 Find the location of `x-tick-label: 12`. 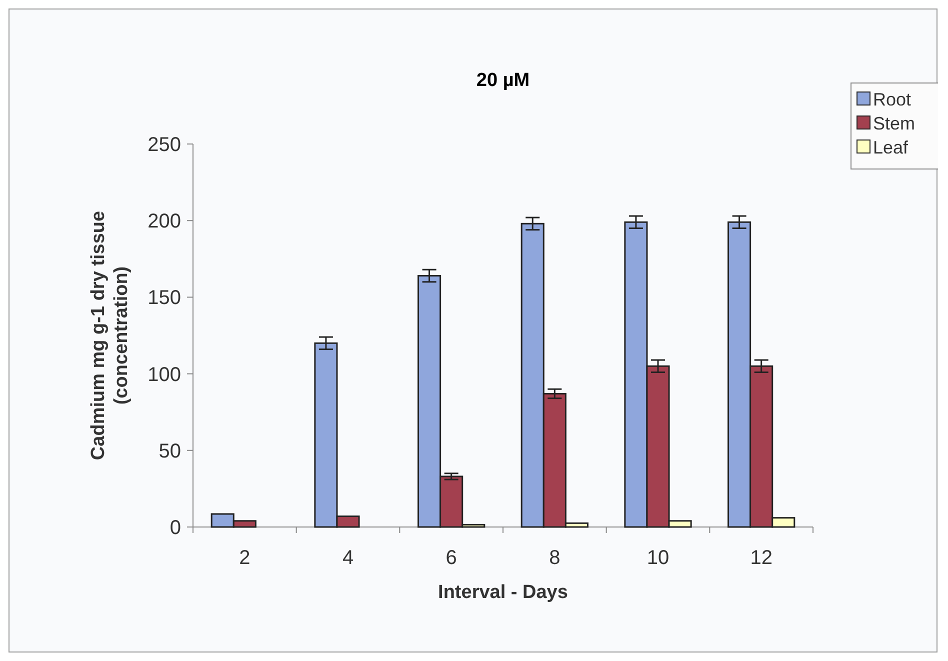

x-tick-label: 12 is located at coordinates (761, 558).